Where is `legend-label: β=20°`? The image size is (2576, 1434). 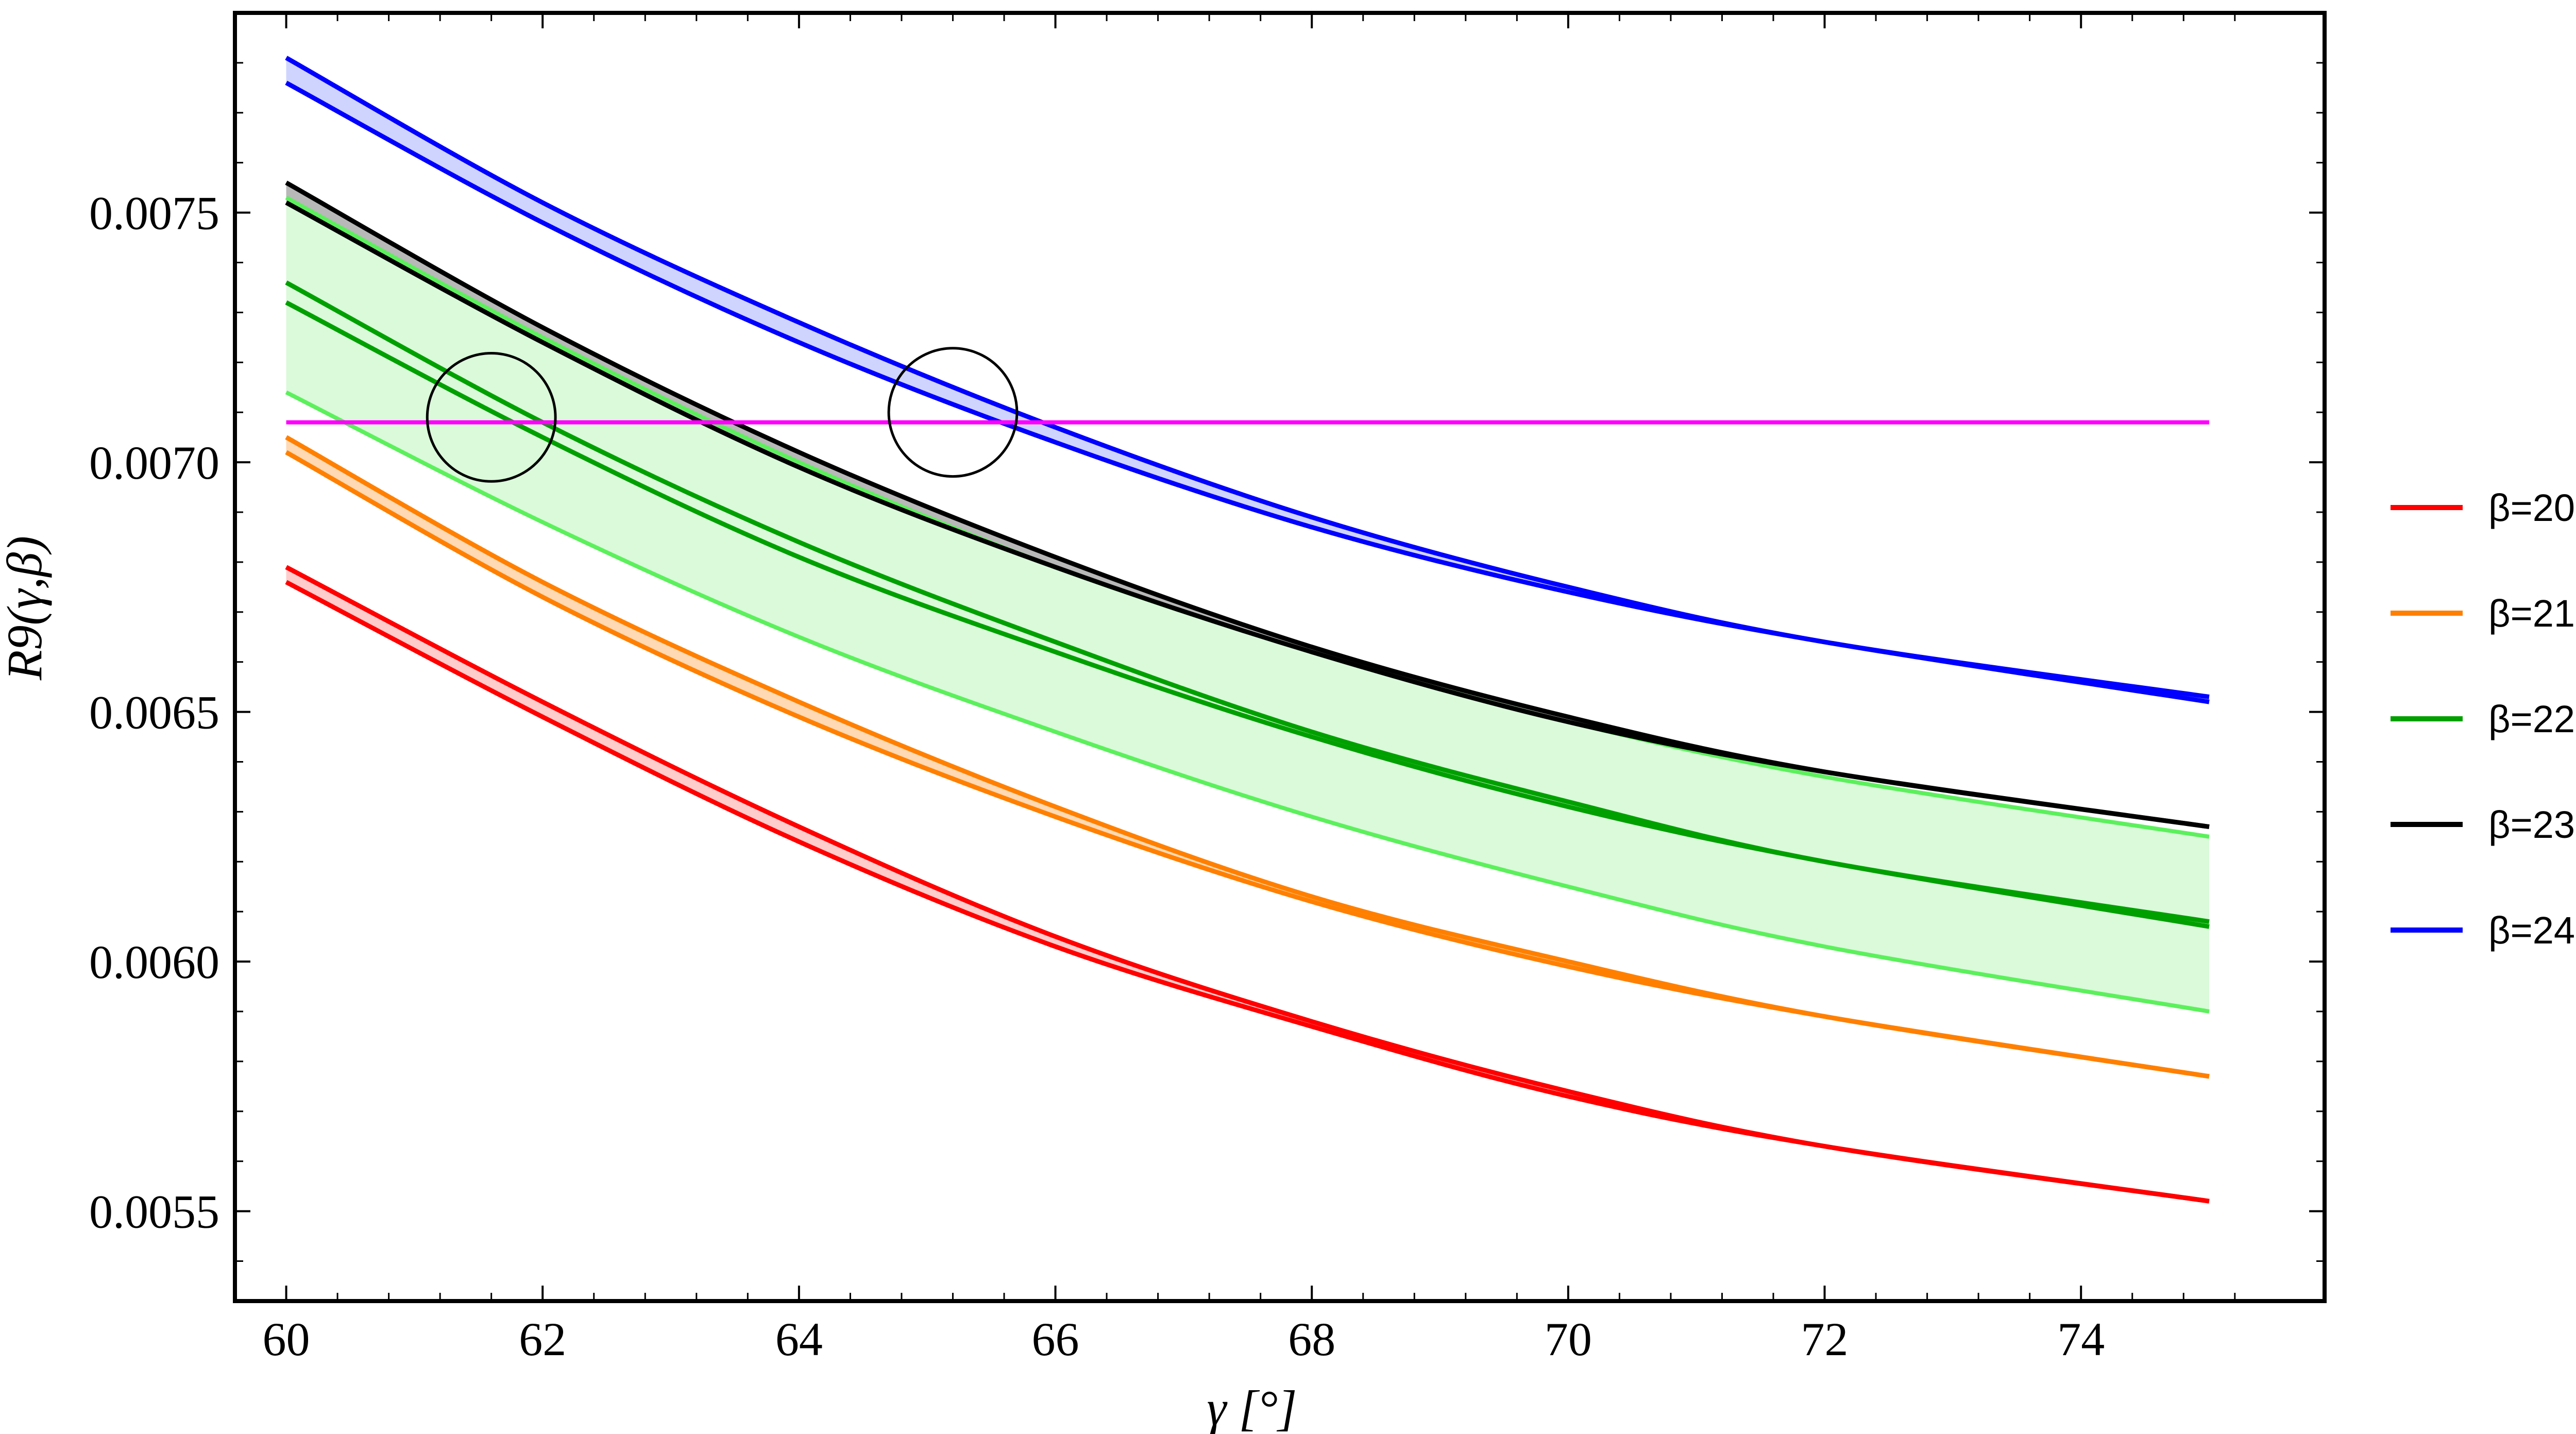 legend-label: β=20° is located at coordinates (2532, 507).